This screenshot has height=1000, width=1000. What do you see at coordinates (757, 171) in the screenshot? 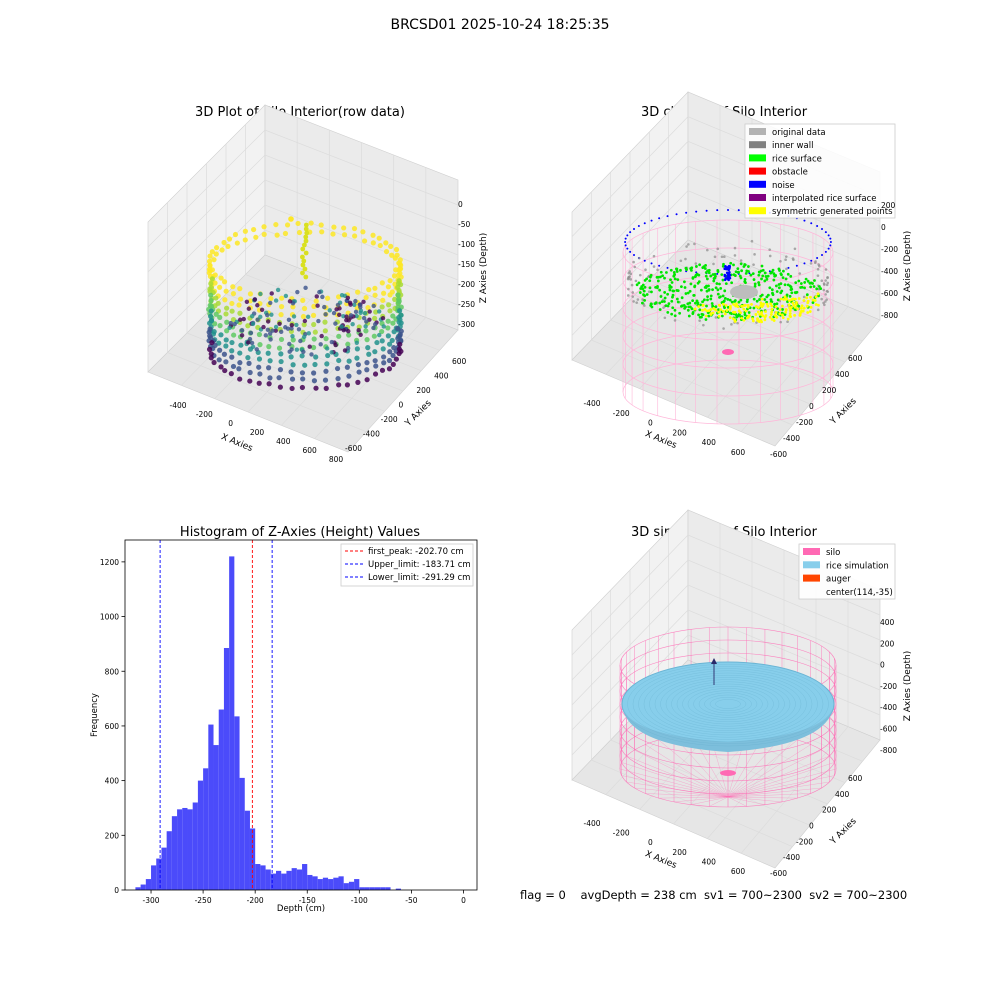
I see `legend-swatch` at bounding box center [757, 171].